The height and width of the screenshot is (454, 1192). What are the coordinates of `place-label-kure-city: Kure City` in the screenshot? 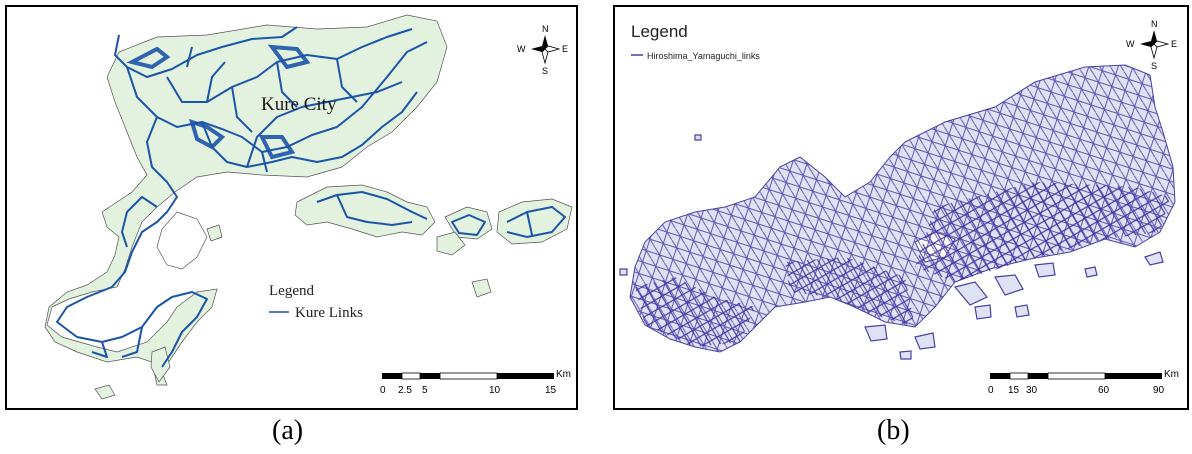 It's located at (299, 104).